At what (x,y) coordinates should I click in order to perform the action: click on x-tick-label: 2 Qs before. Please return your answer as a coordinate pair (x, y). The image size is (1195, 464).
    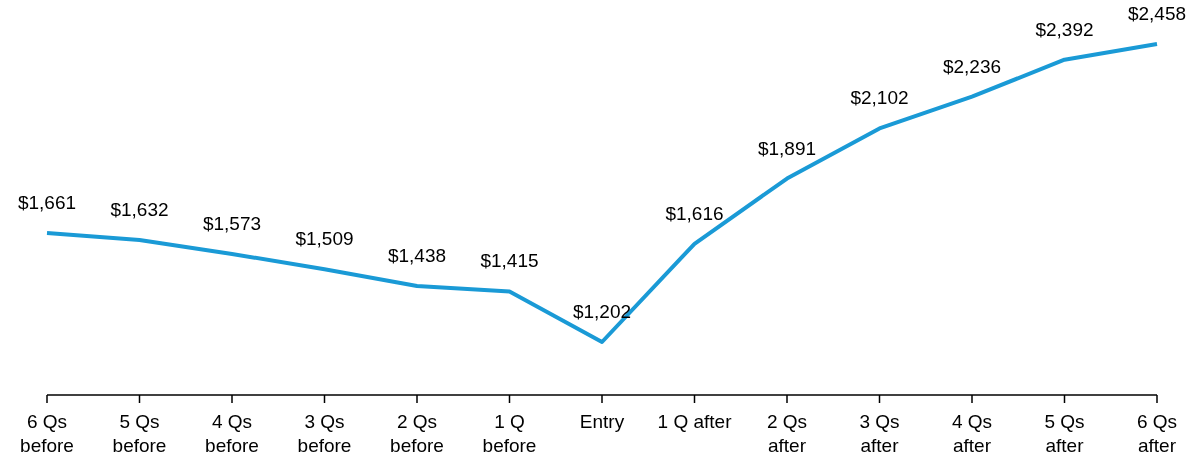
    Looking at the image, I should click on (417, 433).